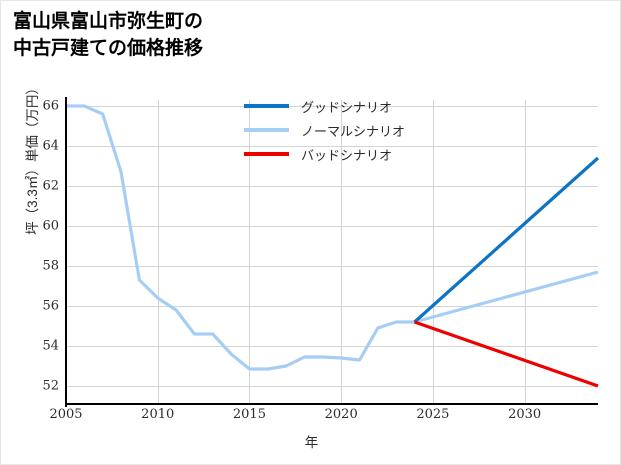 Image resolution: width=621 pixels, height=465 pixels. I want to click on y-tick-label: 66, so click(50, 106).